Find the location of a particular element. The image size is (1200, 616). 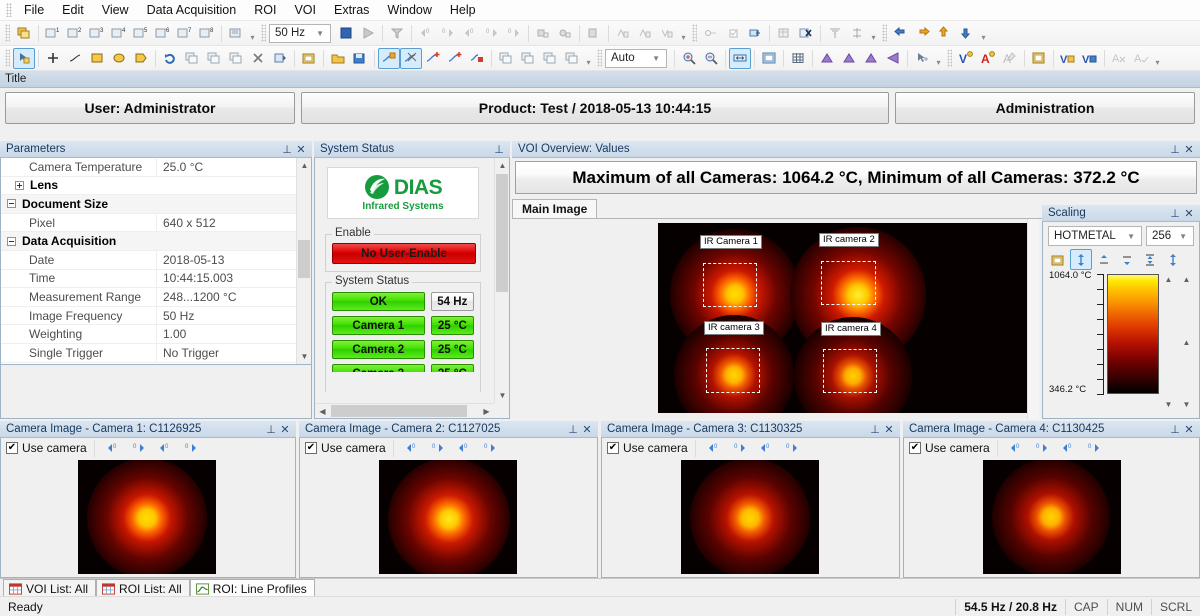

add-voi-icon is located at coordinates (433, 58).